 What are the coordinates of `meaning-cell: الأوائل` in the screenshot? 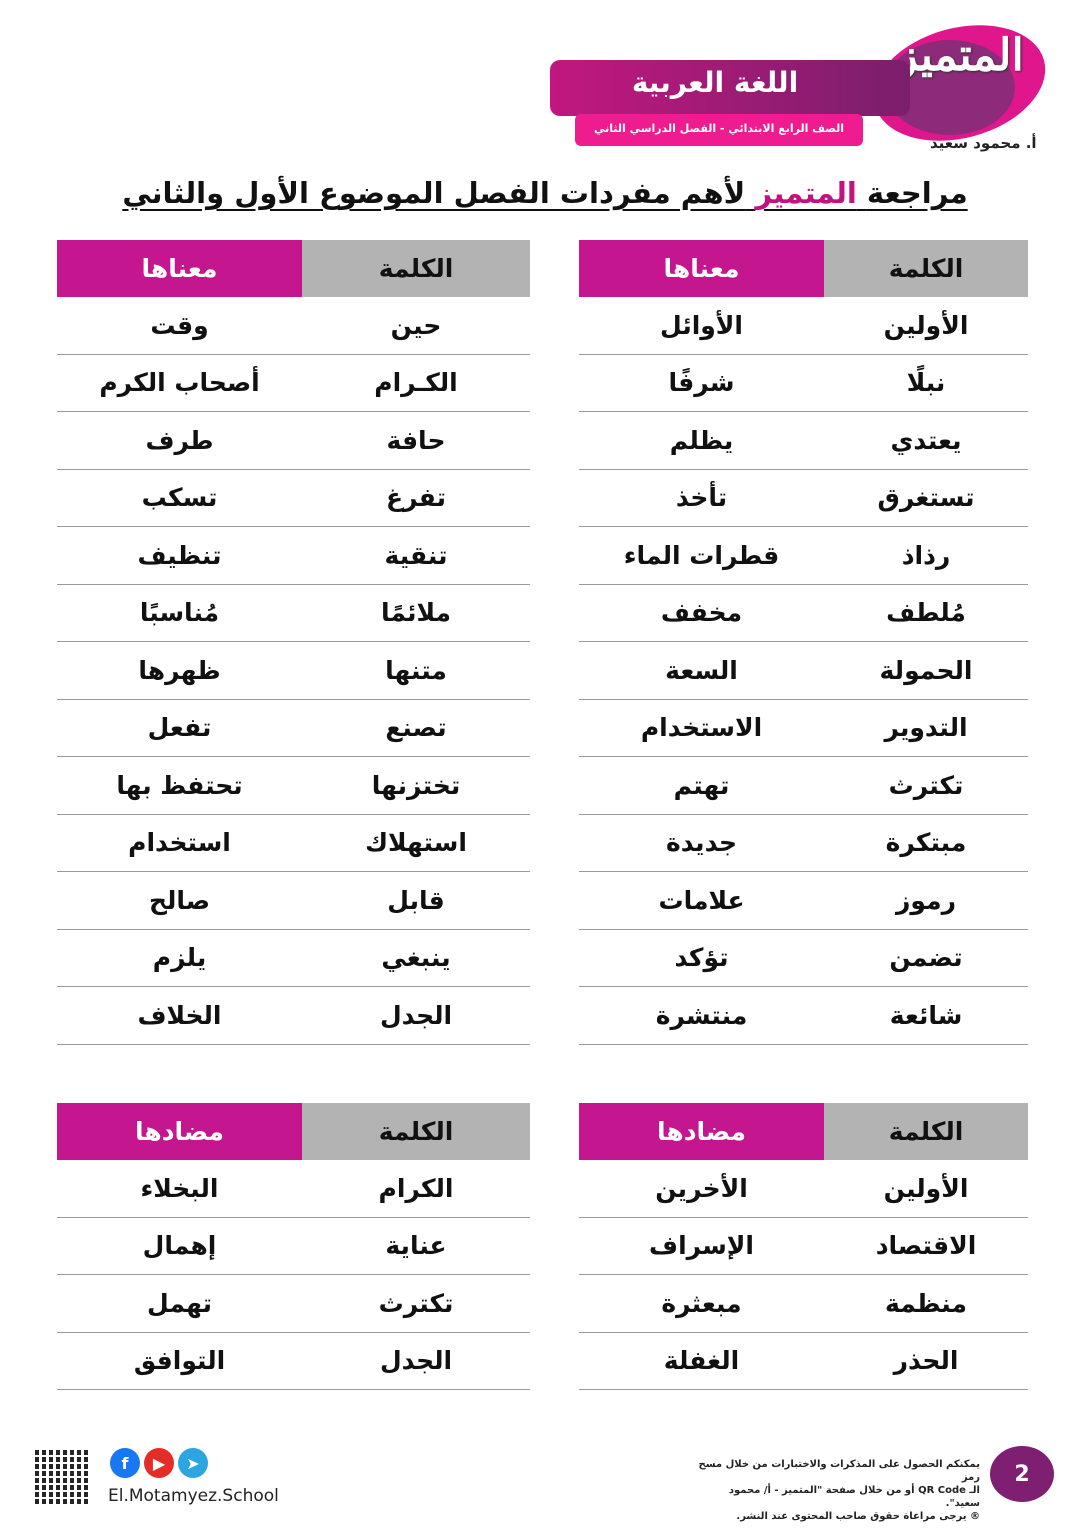 It's located at (701, 325).